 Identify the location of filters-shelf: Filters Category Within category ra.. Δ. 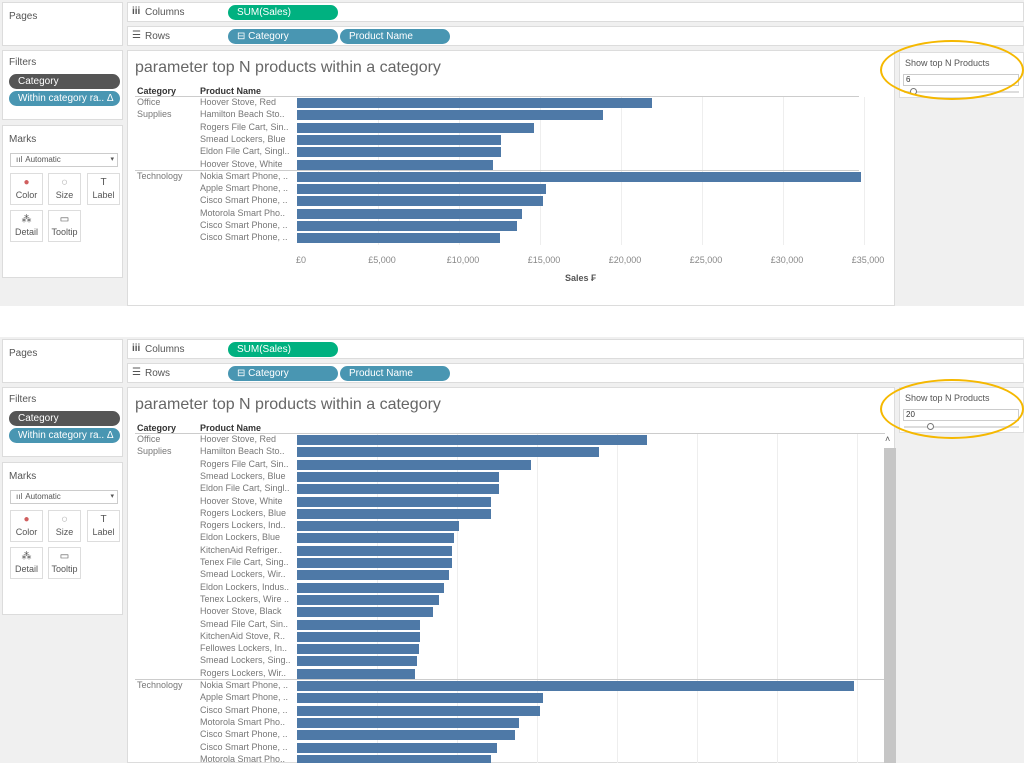
(62, 422).